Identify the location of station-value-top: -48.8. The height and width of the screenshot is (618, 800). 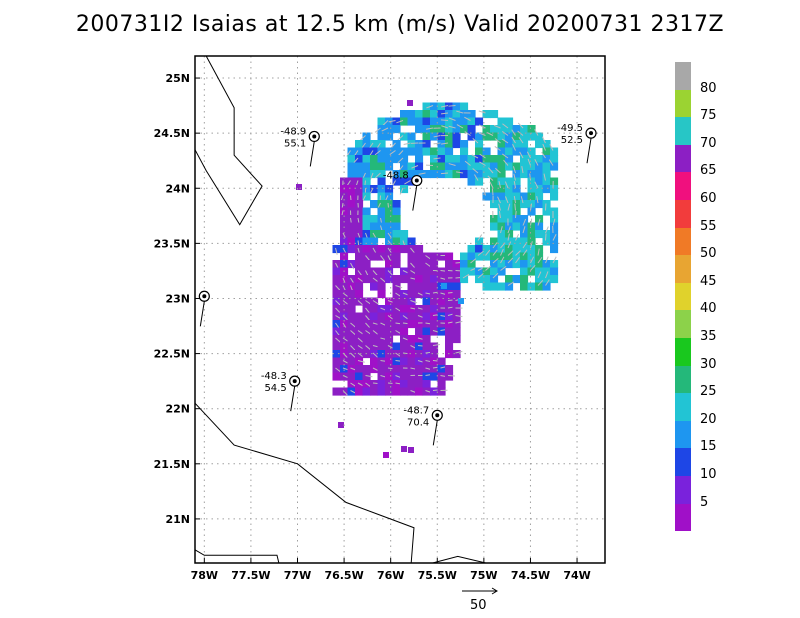
(396, 176).